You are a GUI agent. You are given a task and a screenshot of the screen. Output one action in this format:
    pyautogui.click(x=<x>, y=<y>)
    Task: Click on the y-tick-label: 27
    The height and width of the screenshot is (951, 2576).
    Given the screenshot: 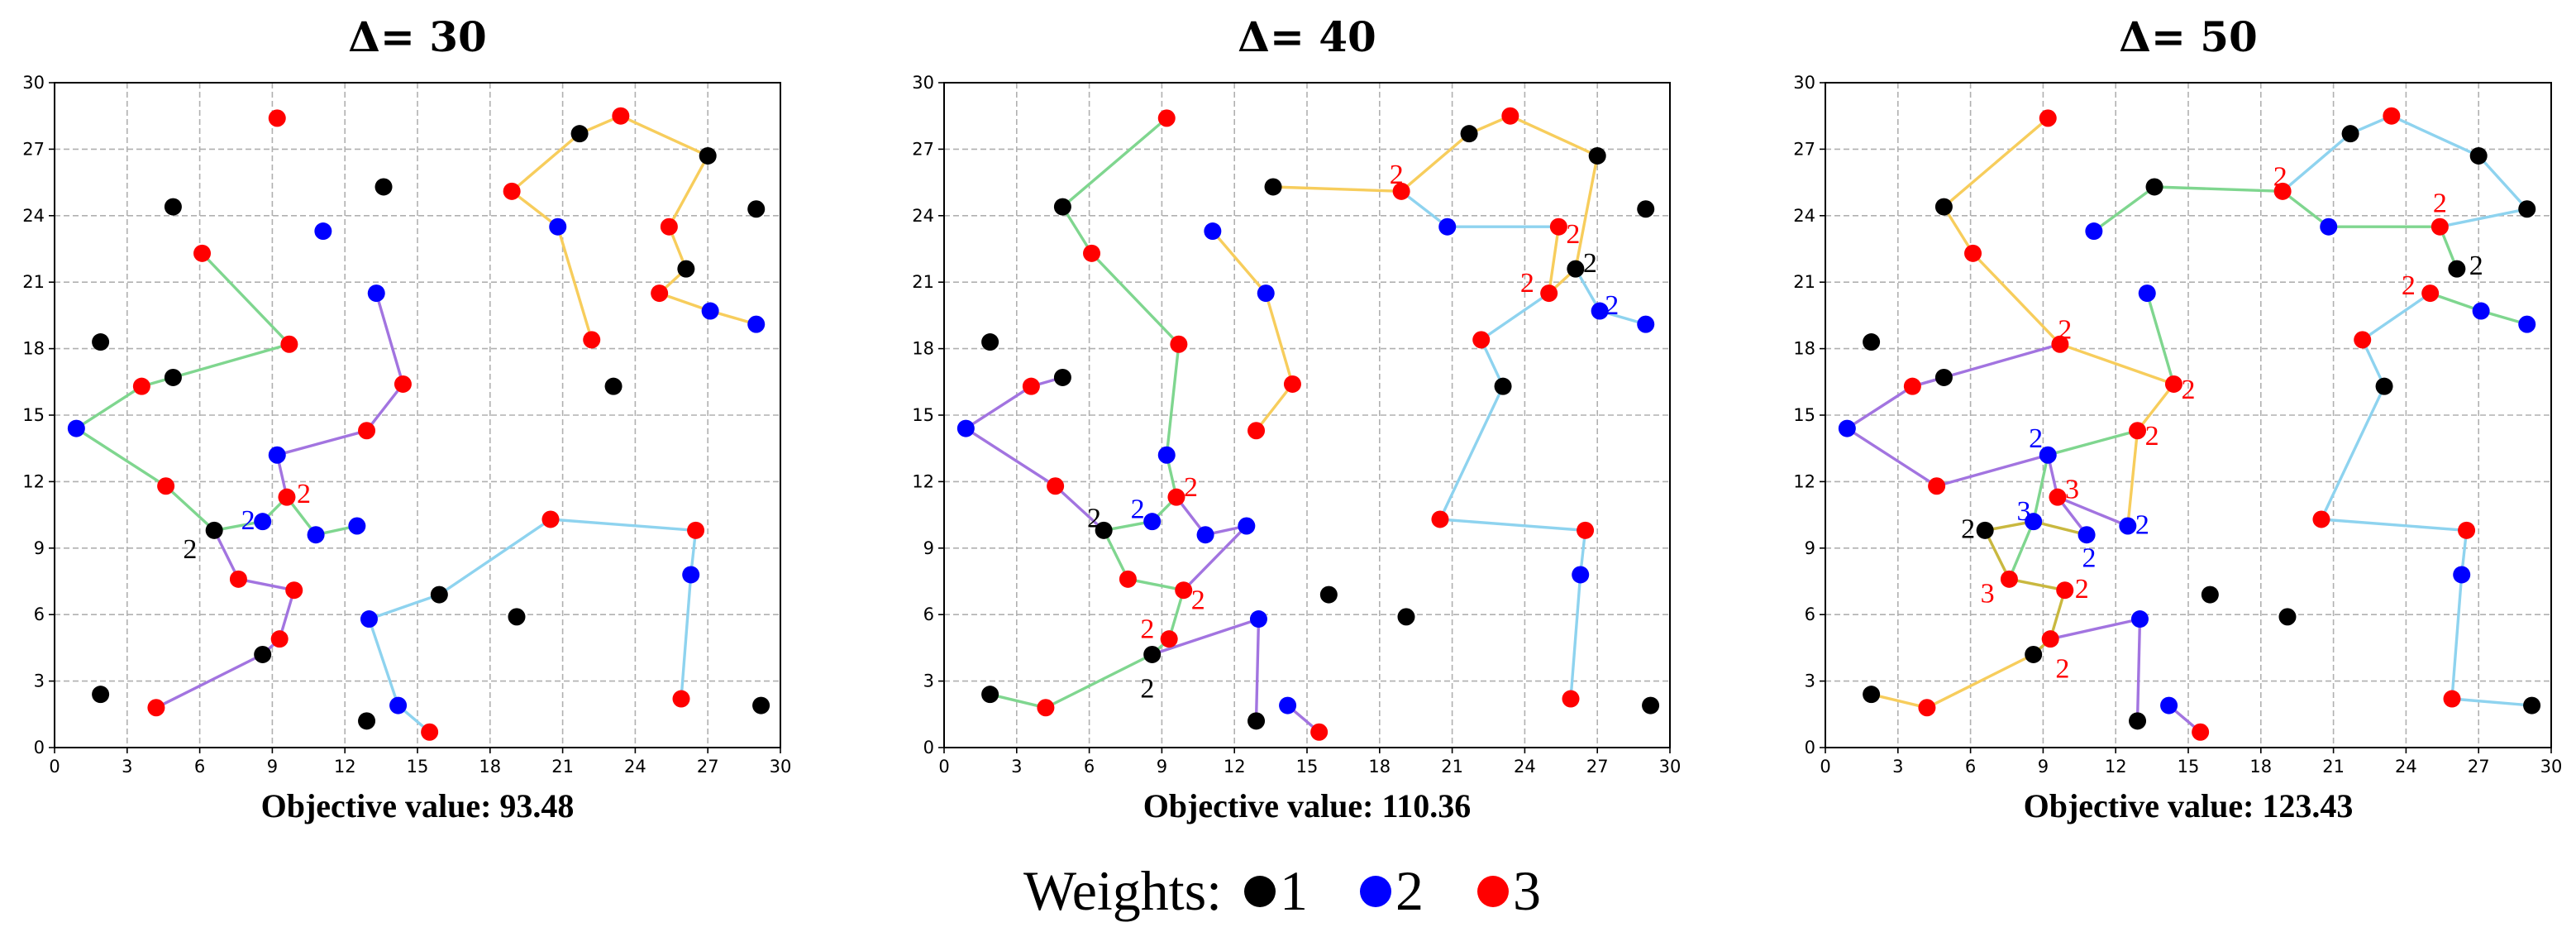 What is the action you would take?
    pyautogui.click(x=1804, y=149)
    